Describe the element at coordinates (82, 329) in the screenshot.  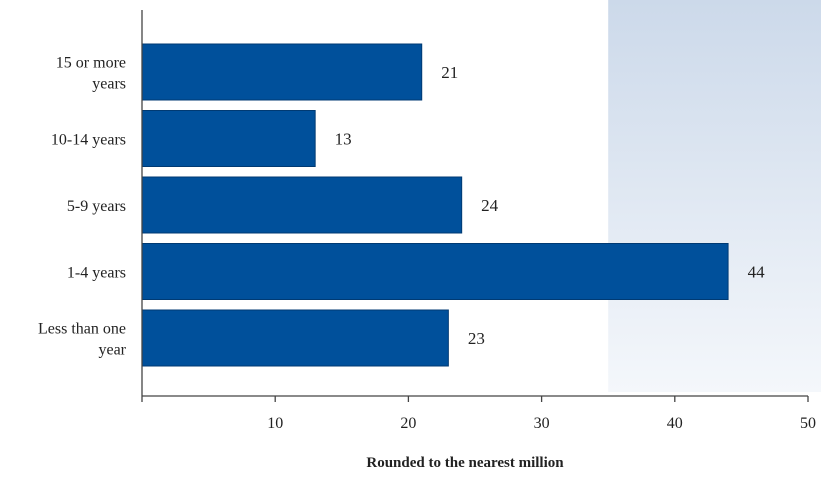
I see `category-label: Less than one` at that location.